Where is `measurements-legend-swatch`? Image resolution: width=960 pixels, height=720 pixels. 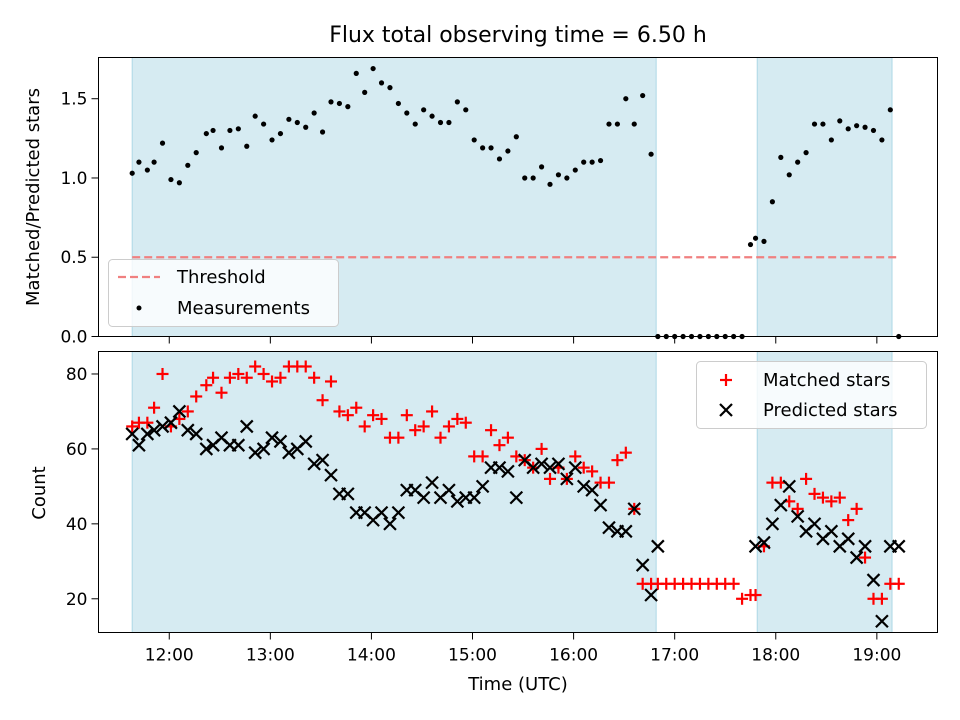
measurements-legend-swatch is located at coordinates (139, 308).